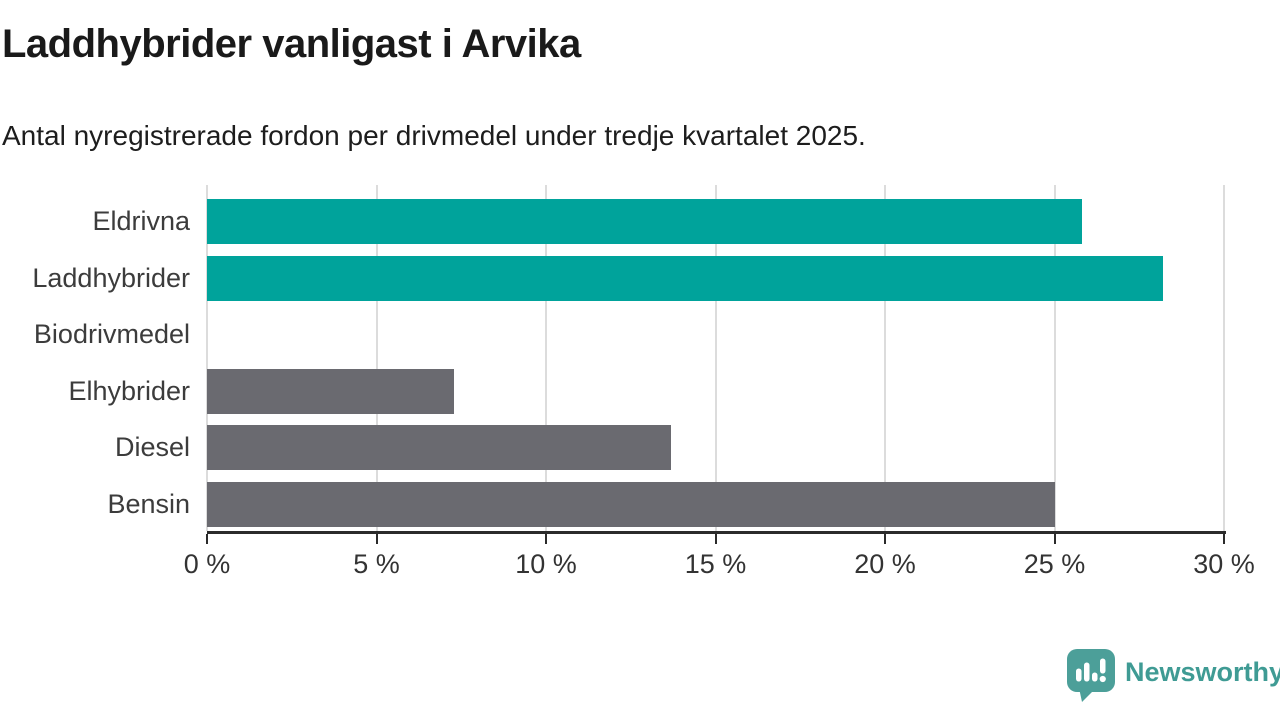  Describe the element at coordinates (129, 390) in the screenshot. I see `category-label-elhybrider: Elhybrider` at that location.